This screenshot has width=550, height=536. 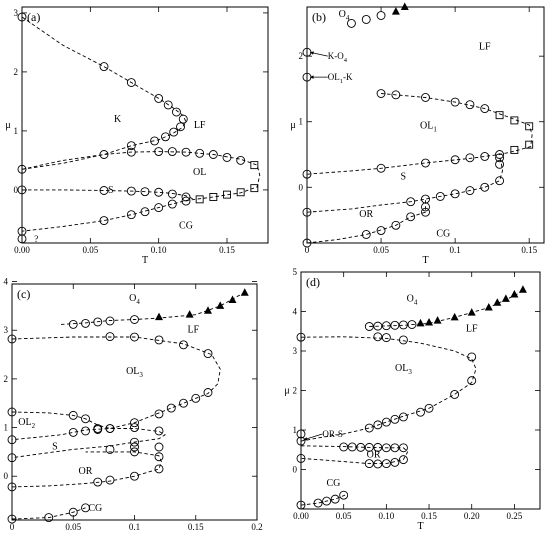 I want to click on x-tick-label: 0.25, so click(x=515, y=516).